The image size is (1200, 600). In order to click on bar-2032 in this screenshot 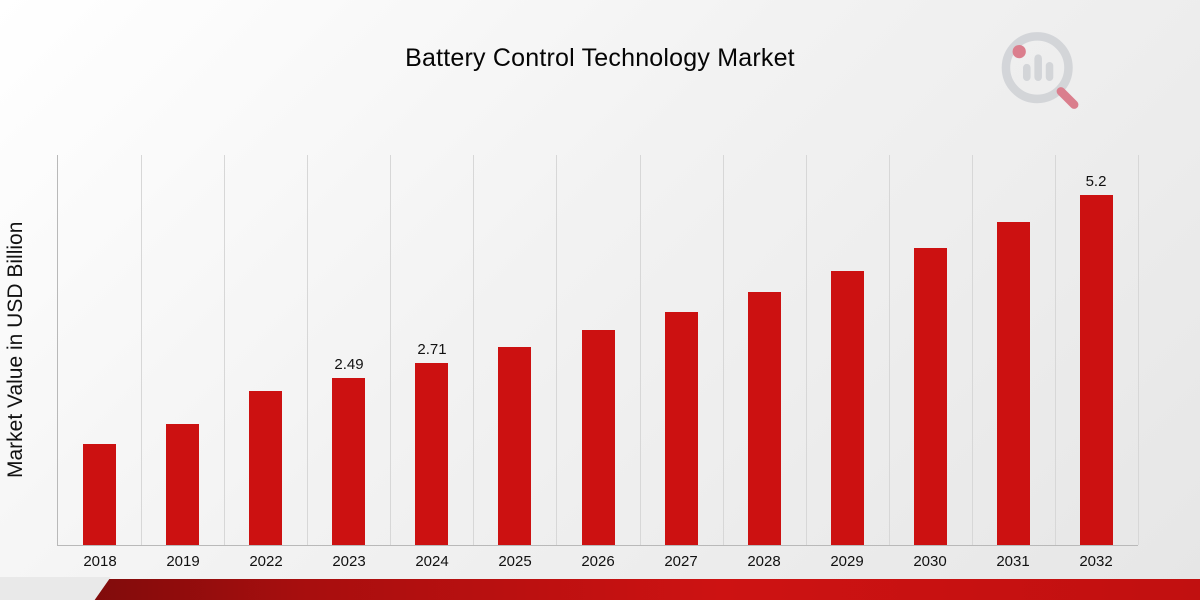, I will do `click(1096, 370)`.